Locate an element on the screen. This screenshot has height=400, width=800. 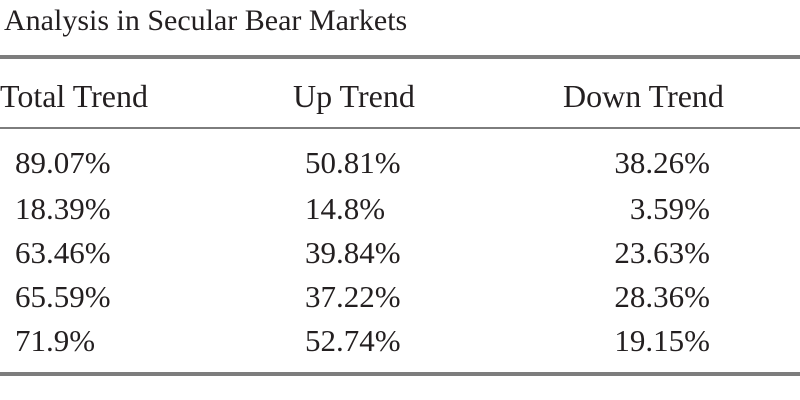
table-cell: 3.59% is located at coordinates (669, 208).